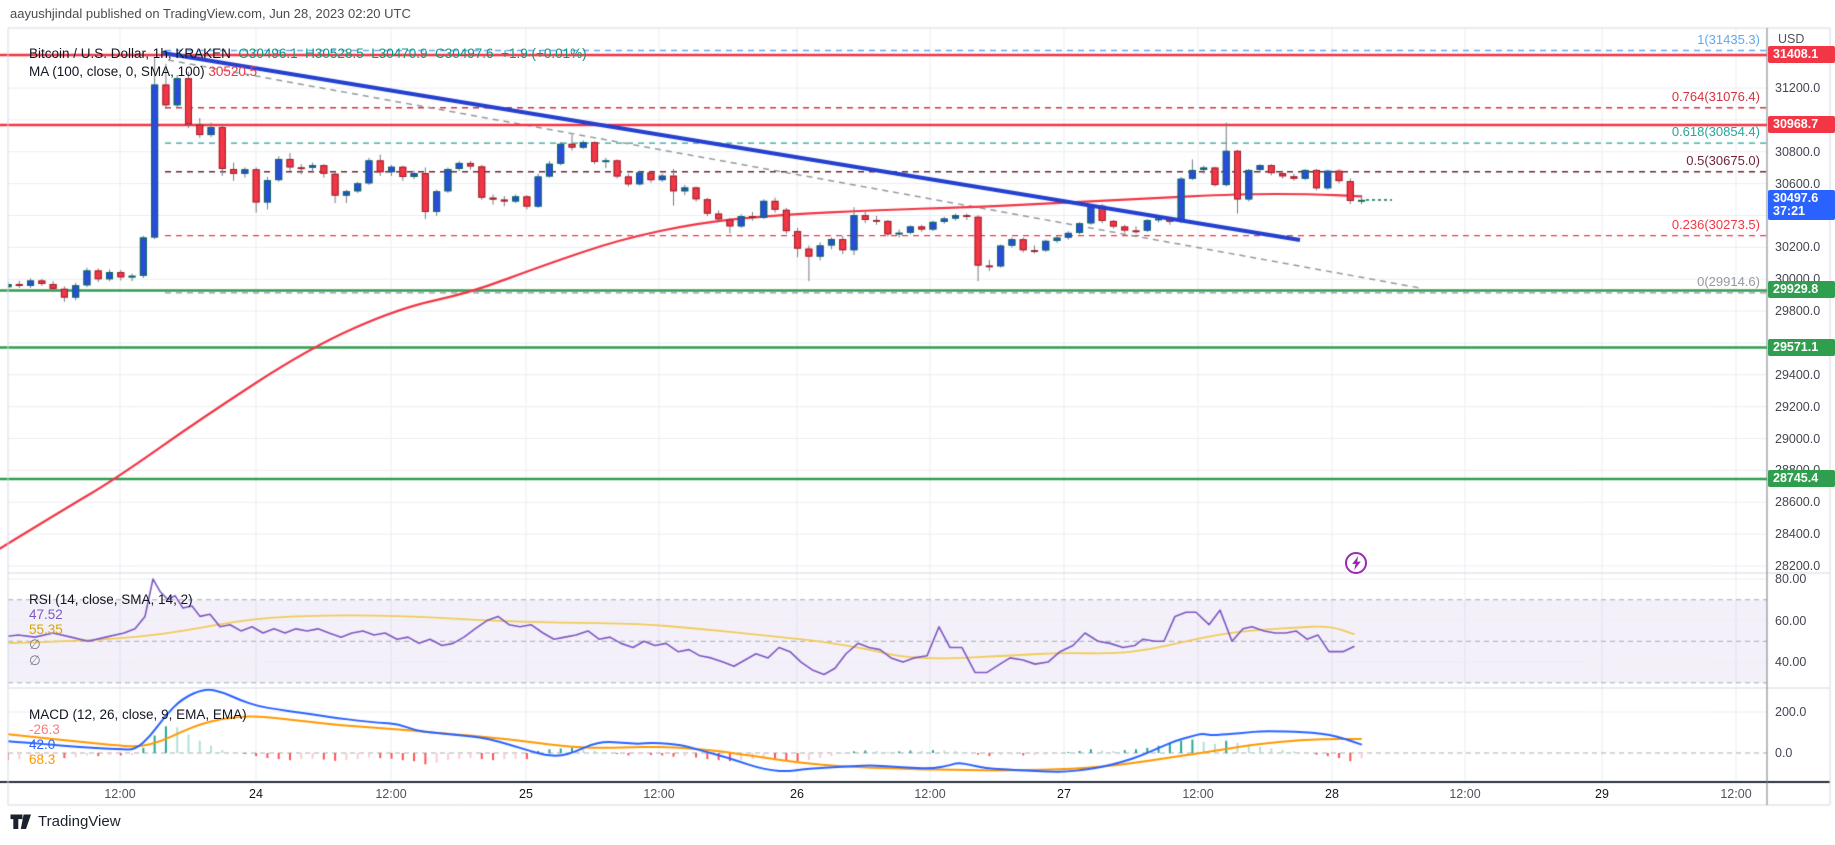  What do you see at coordinates (42, 744) in the screenshot?
I see `macd-line-value: 42.0` at bounding box center [42, 744].